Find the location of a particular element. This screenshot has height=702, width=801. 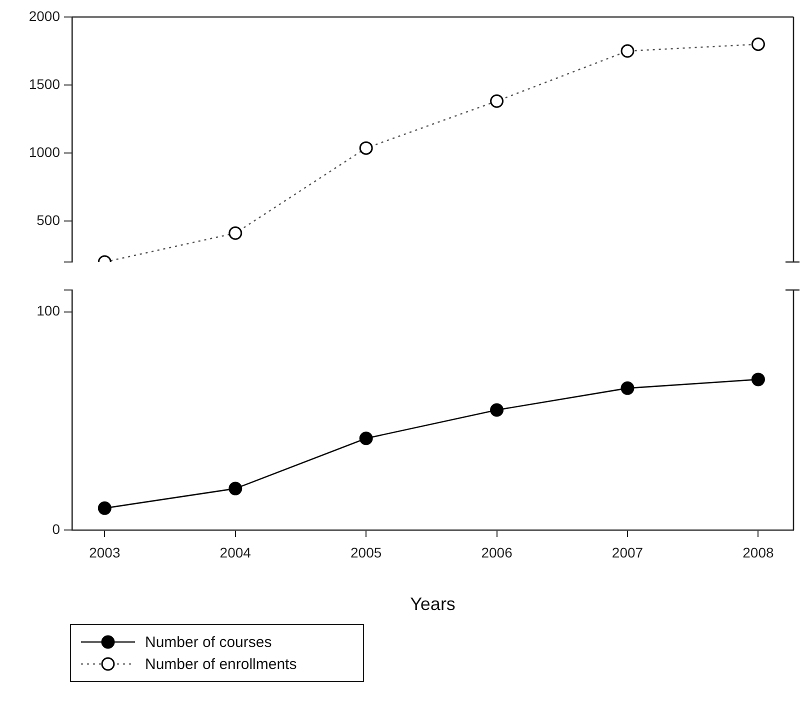

x-tick-label: 2007 is located at coordinates (628, 552).